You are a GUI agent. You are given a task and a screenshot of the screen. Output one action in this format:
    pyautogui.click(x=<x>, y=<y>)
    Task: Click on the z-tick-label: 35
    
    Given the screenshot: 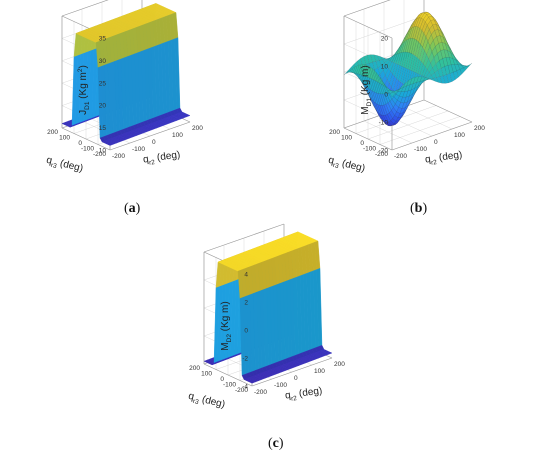 What is the action you would take?
    pyautogui.click(x=103, y=39)
    